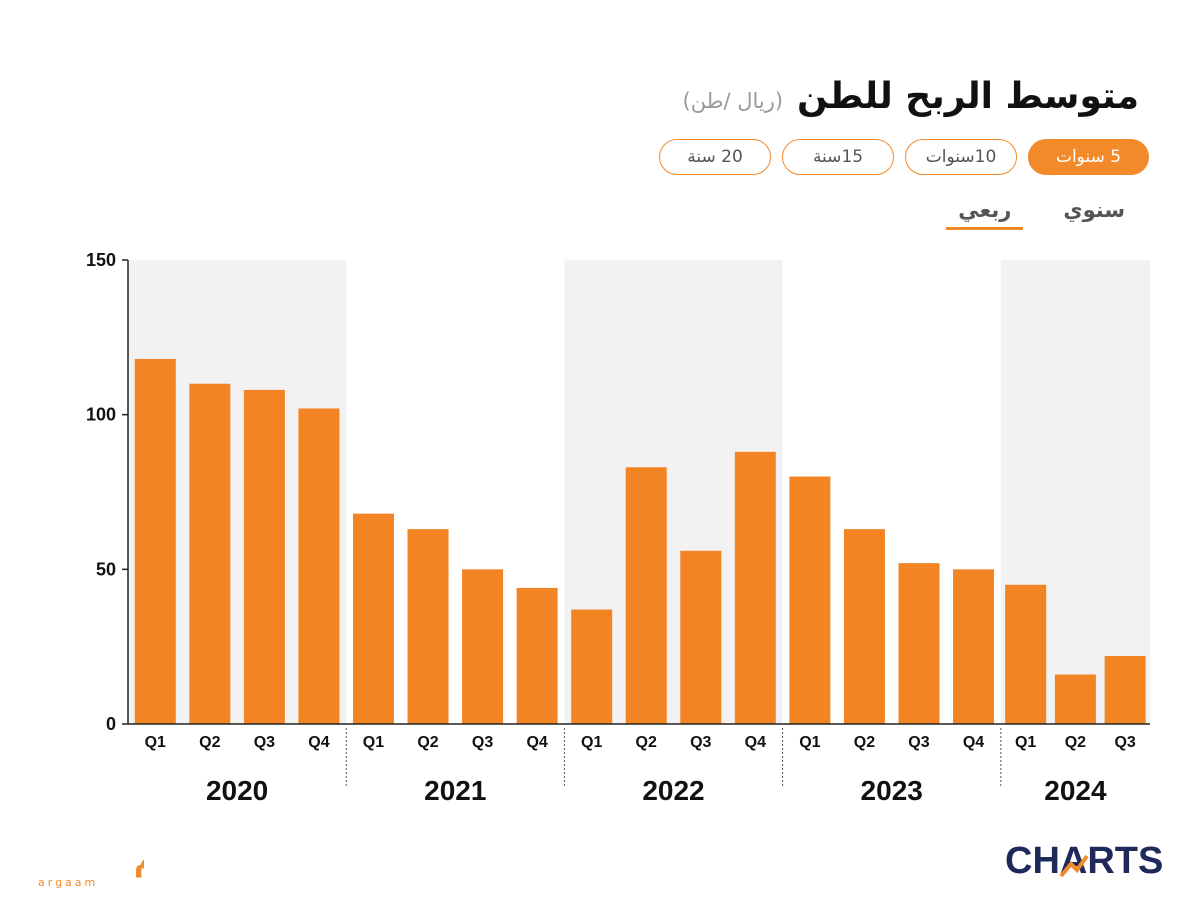  Describe the element at coordinates (985, 214) in the screenshot. I see `tab-quarterly: ربعي` at that location.